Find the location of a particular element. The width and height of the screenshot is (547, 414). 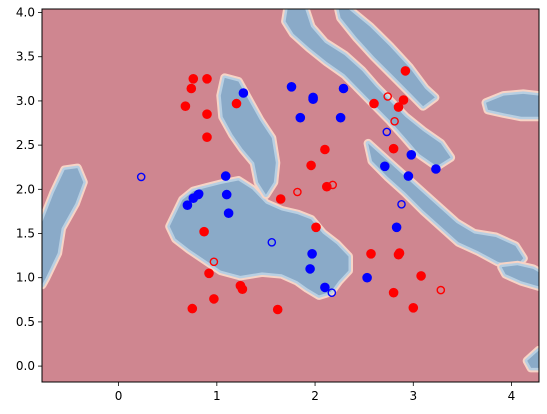

x-tick-label-2: 2 is located at coordinates (315, 396).